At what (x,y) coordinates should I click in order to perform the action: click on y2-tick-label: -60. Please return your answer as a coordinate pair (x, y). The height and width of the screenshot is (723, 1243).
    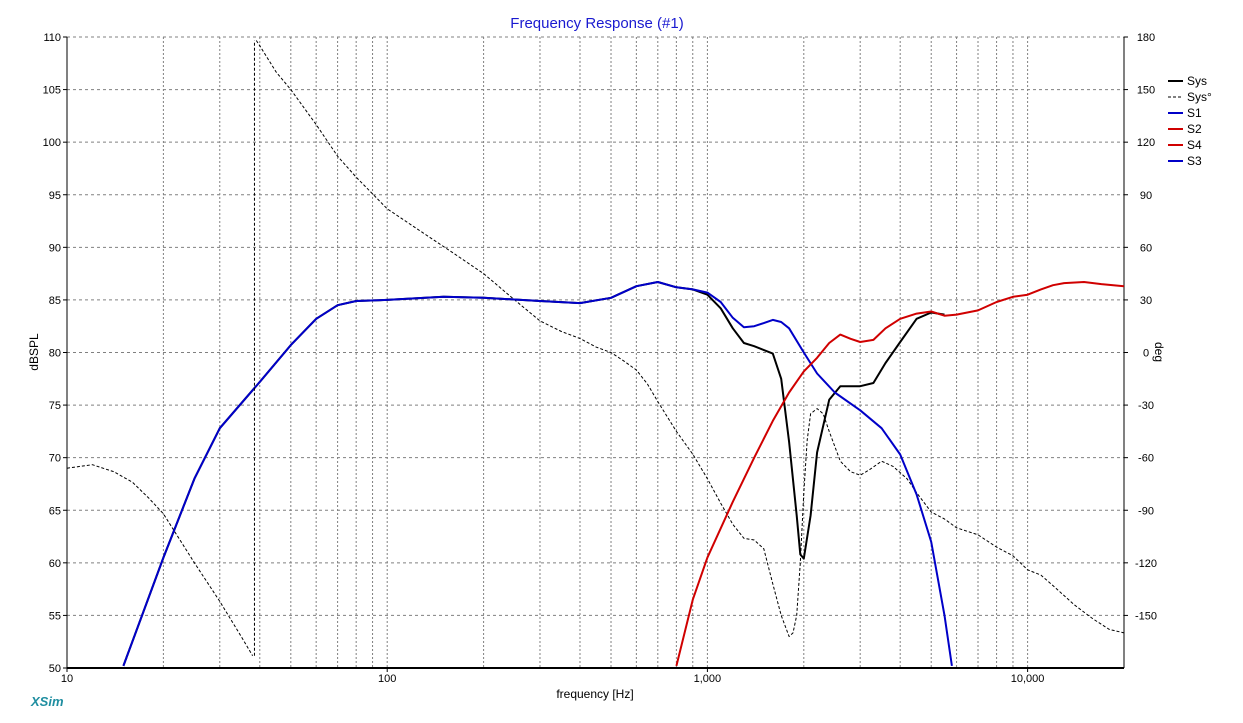
    Looking at the image, I should click on (1146, 459).